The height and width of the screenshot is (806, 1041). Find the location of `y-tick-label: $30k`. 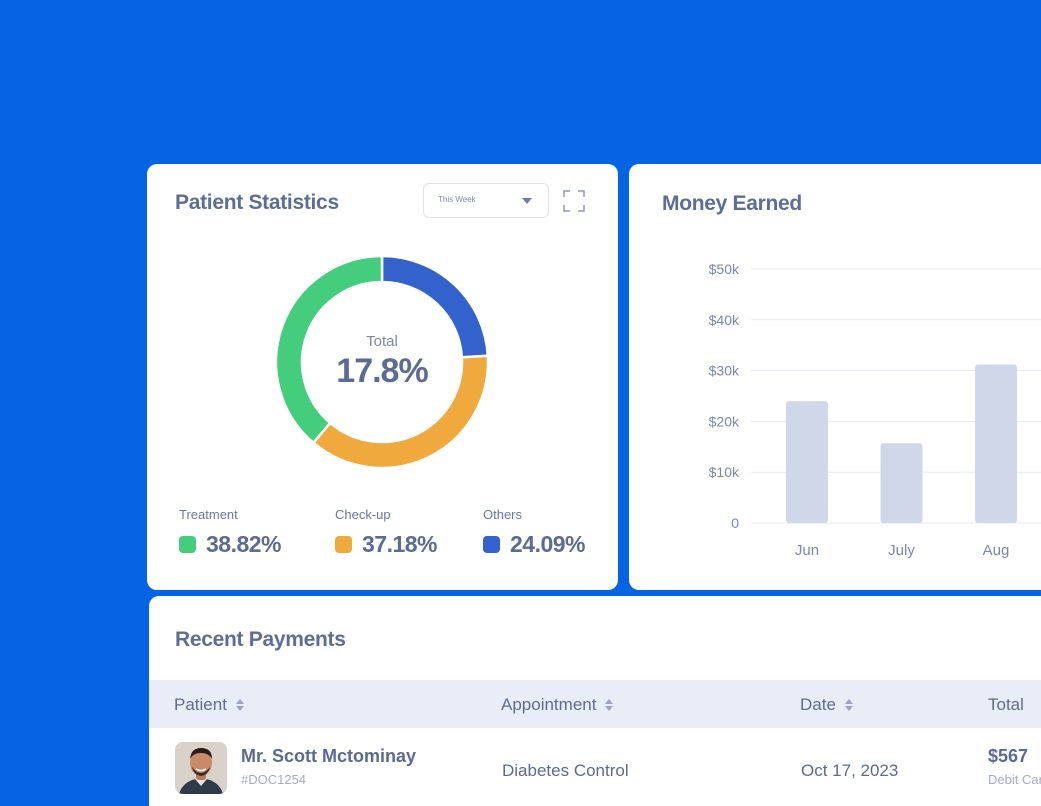

y-tick-label: $30k is located at coordinates (724, 371).